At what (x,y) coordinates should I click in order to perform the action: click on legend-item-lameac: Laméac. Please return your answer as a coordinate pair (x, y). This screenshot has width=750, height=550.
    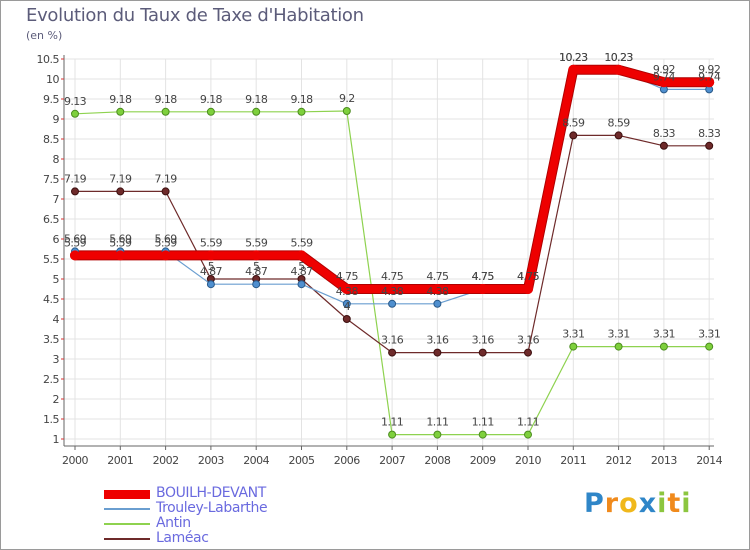
    Looking at the image, I should click on (214, 538).